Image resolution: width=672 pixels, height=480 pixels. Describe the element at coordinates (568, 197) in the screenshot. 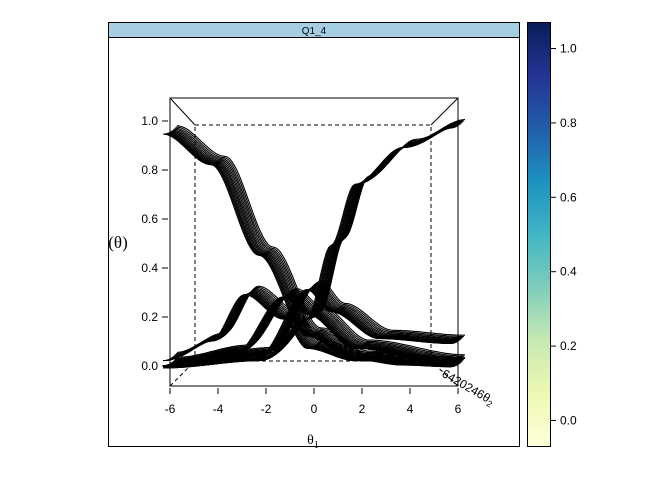

I see `colorbar-tick-label: 0.6` at that location.